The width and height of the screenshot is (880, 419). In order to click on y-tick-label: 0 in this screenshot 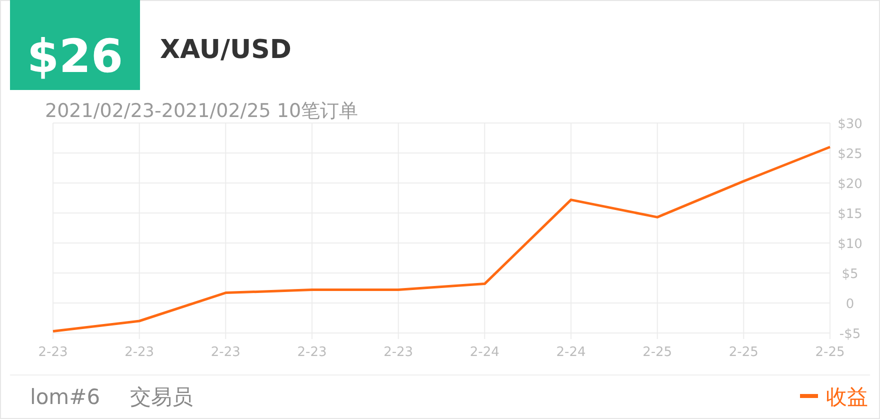, I will do `click(850, 304)`.